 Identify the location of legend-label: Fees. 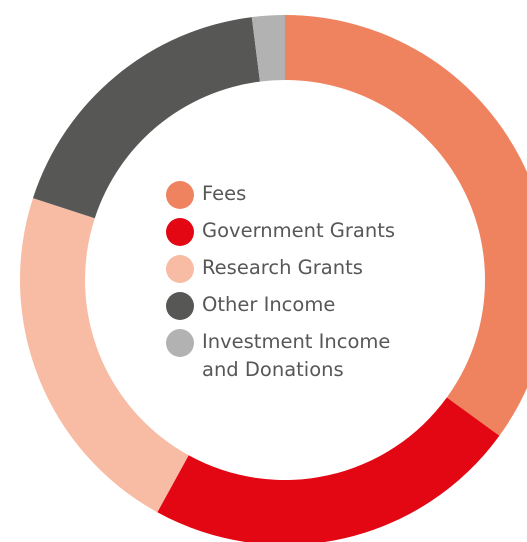
(224, 193).